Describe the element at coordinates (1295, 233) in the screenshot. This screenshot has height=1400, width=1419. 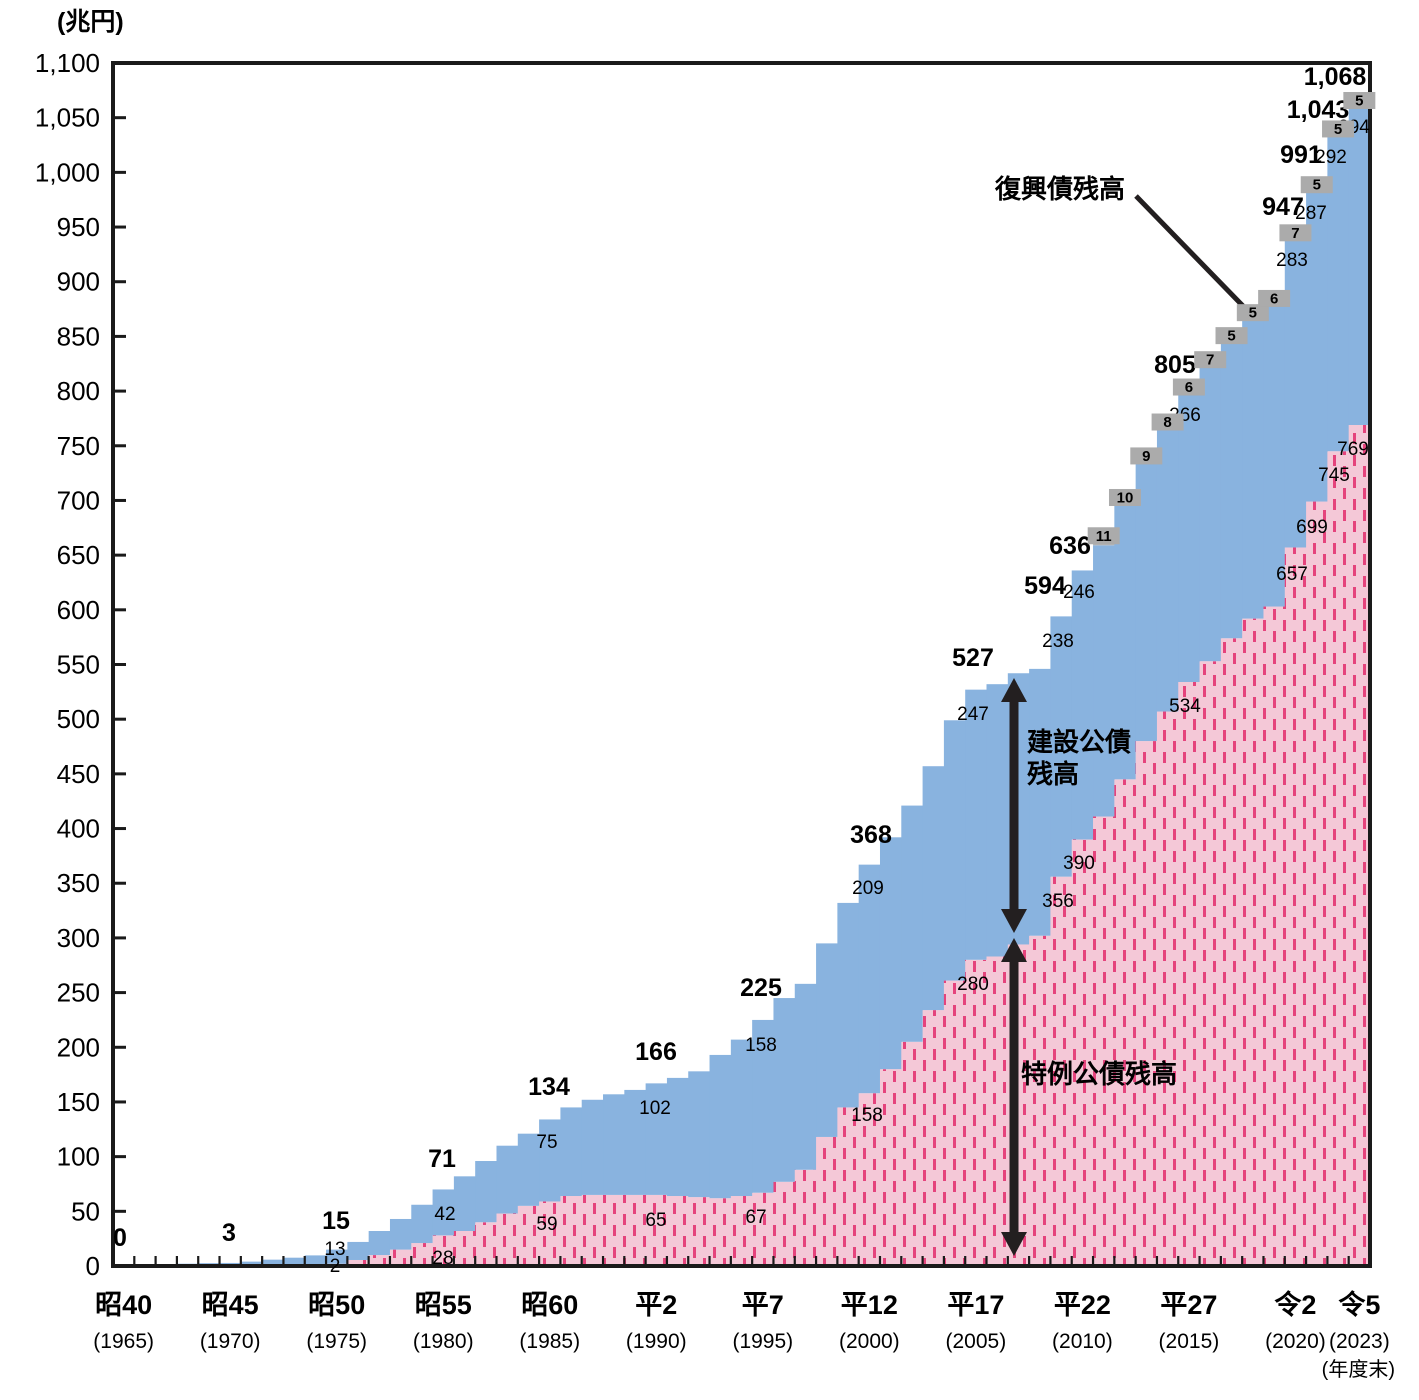
I see `reconstruction-value-label: 7` at that location.